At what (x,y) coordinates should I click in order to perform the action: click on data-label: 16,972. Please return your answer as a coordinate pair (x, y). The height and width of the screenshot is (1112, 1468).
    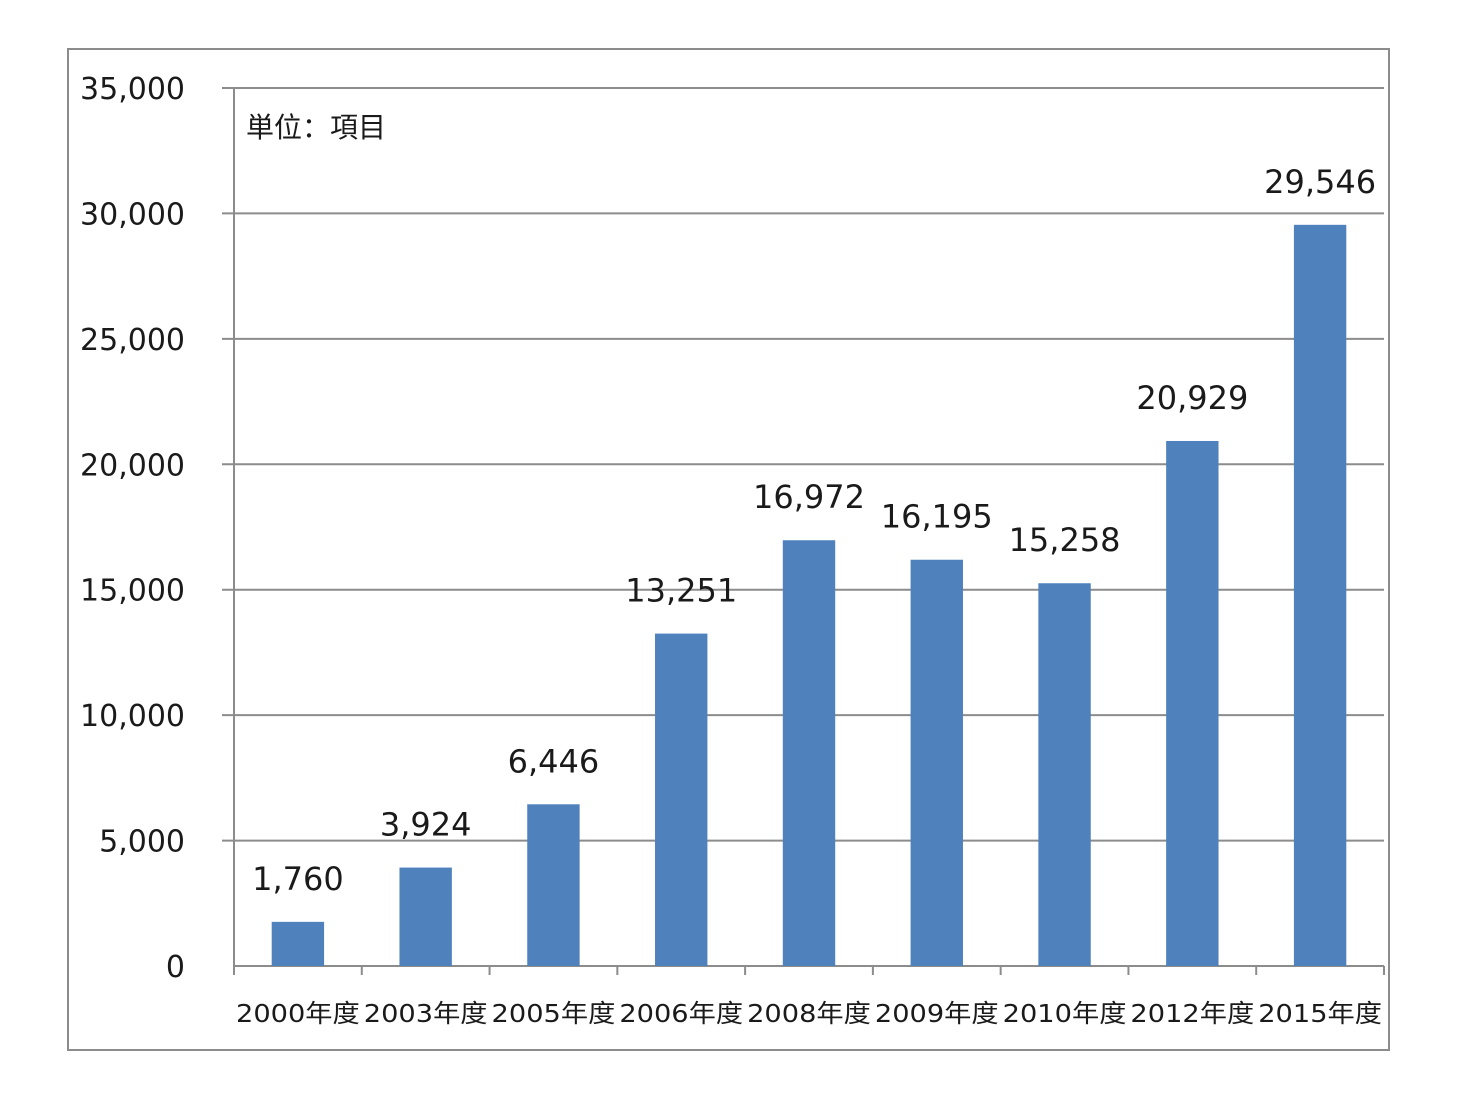
    Looking at the image, I should click on (809, 497).